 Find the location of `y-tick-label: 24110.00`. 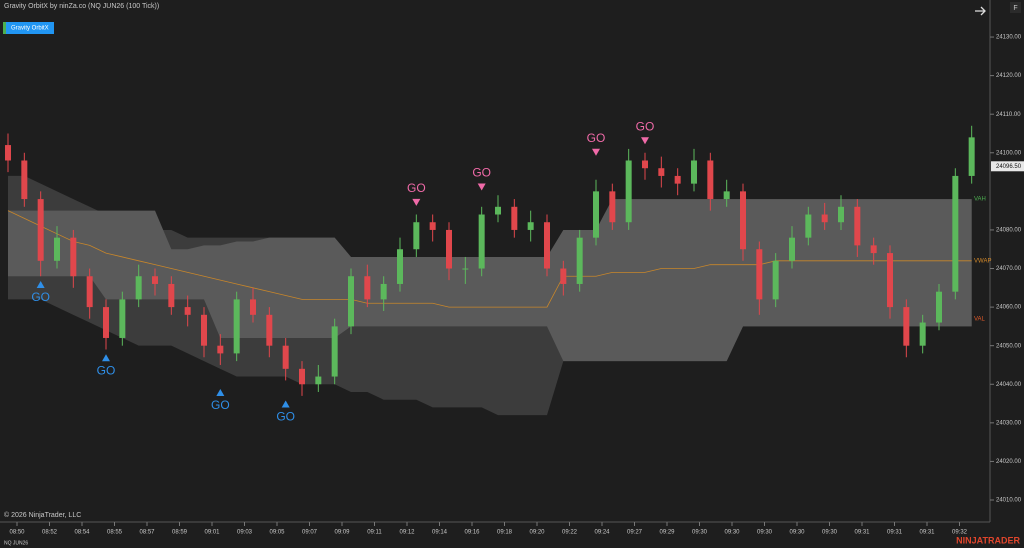

y-tick-label: 24110.00 is located at coordinates (1008, 115).